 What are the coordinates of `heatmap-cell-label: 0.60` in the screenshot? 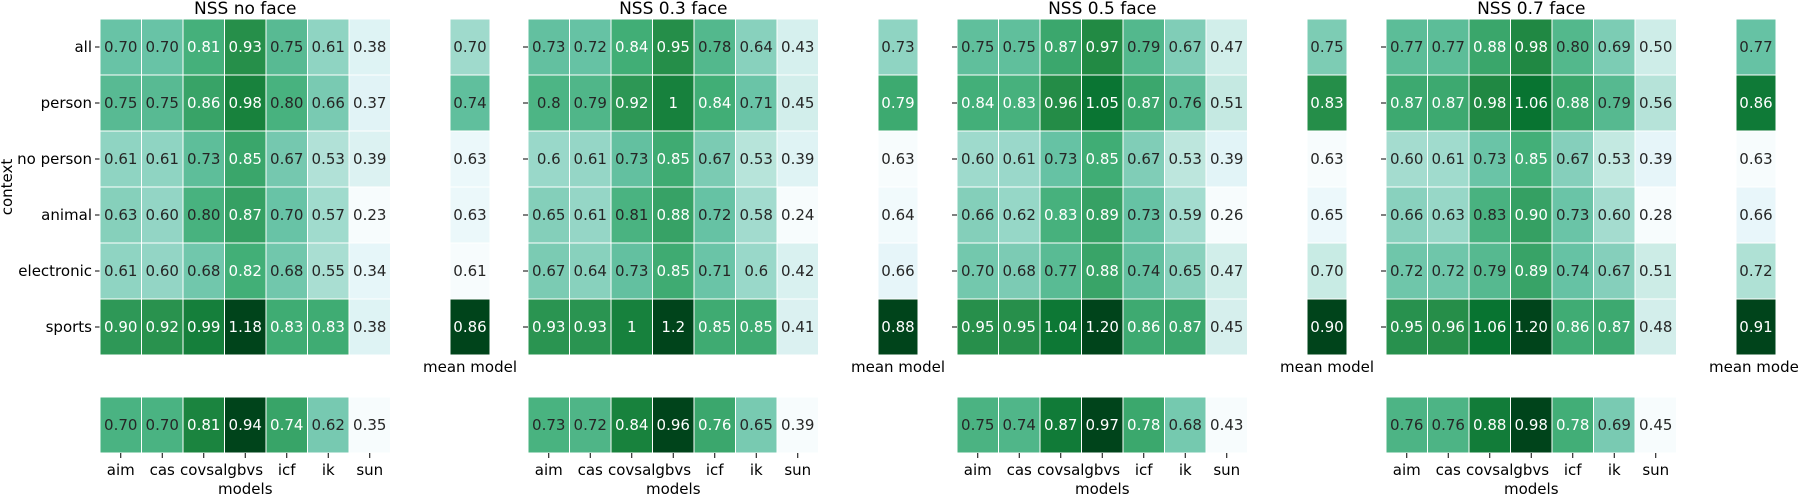 It's located at (1614, 215).